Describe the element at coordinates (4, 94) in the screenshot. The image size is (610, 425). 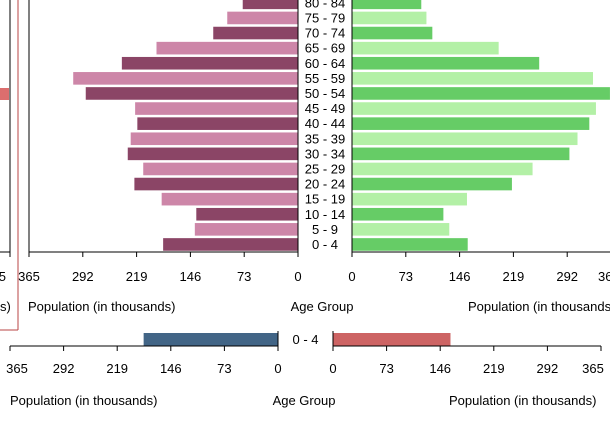
I see `edge-bar-fragment` at that location.